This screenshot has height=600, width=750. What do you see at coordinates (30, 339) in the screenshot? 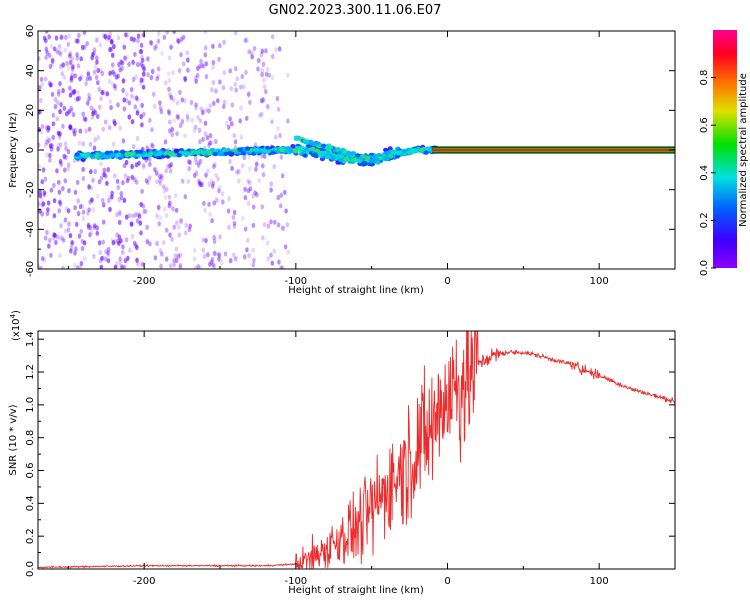
I see `y-tick-label: 1.4` at bounding box center [30, 339].